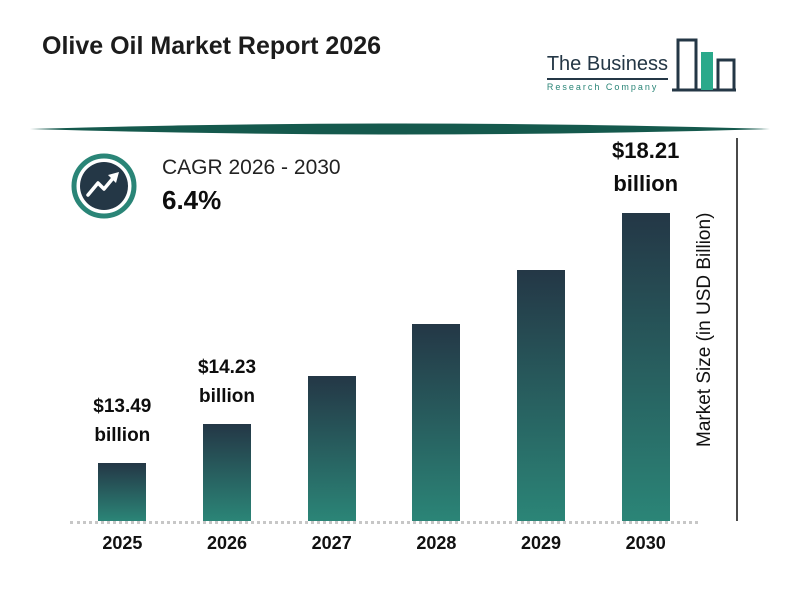 The width and height of the screenshot is (800, 600). I want to click on cagr-text: CAGR 2026 - 2030 6.4%, so click(251, 186).